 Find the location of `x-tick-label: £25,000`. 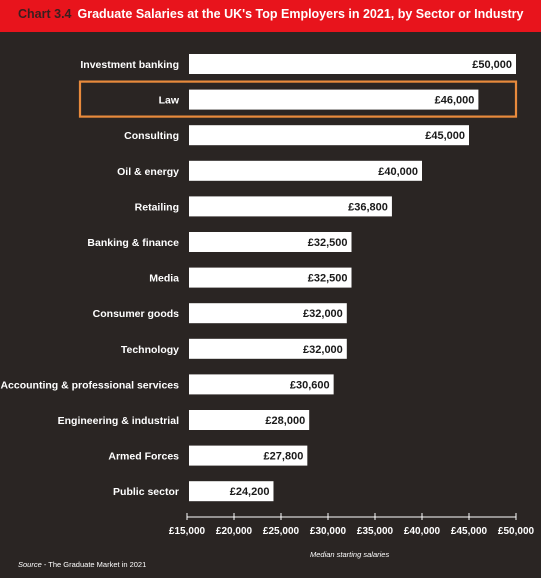

x-tick-label: £25,000 is located at coordinates (281, 531).